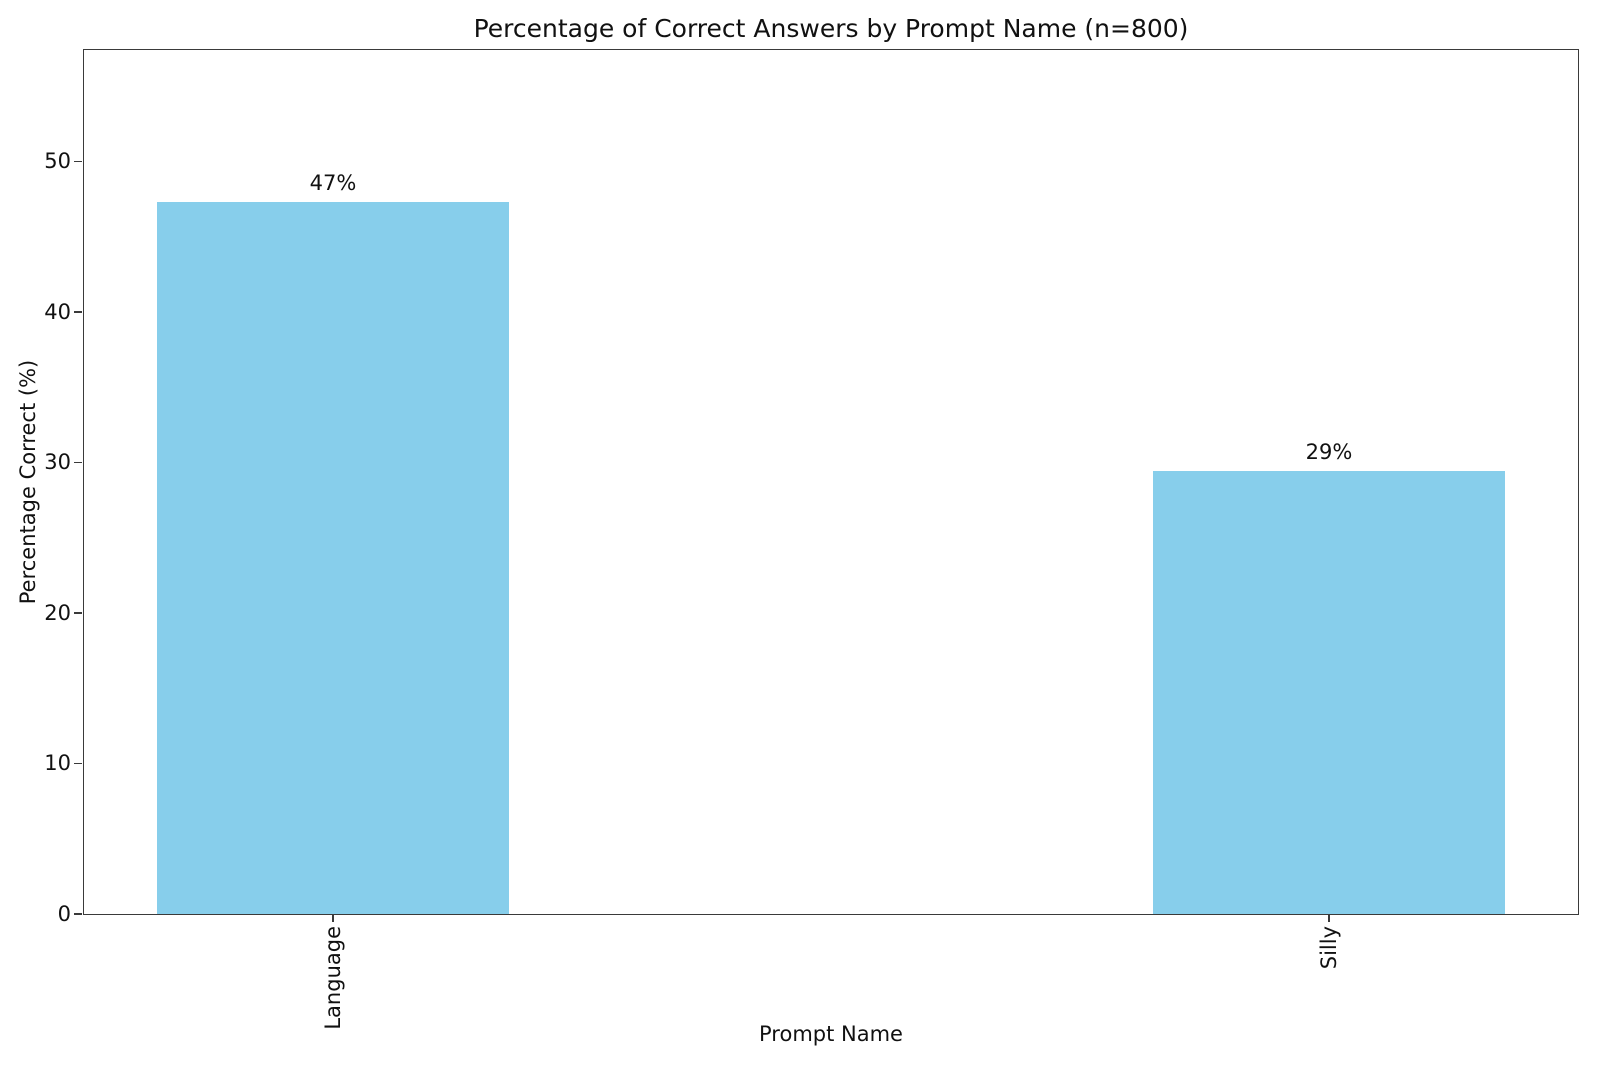 This screenshot has width=1600, height=1066. What do you see at coordinates (57, 763) in the screenshot?
I see `y-tick-label: 10` at bounding box center [57, 763].